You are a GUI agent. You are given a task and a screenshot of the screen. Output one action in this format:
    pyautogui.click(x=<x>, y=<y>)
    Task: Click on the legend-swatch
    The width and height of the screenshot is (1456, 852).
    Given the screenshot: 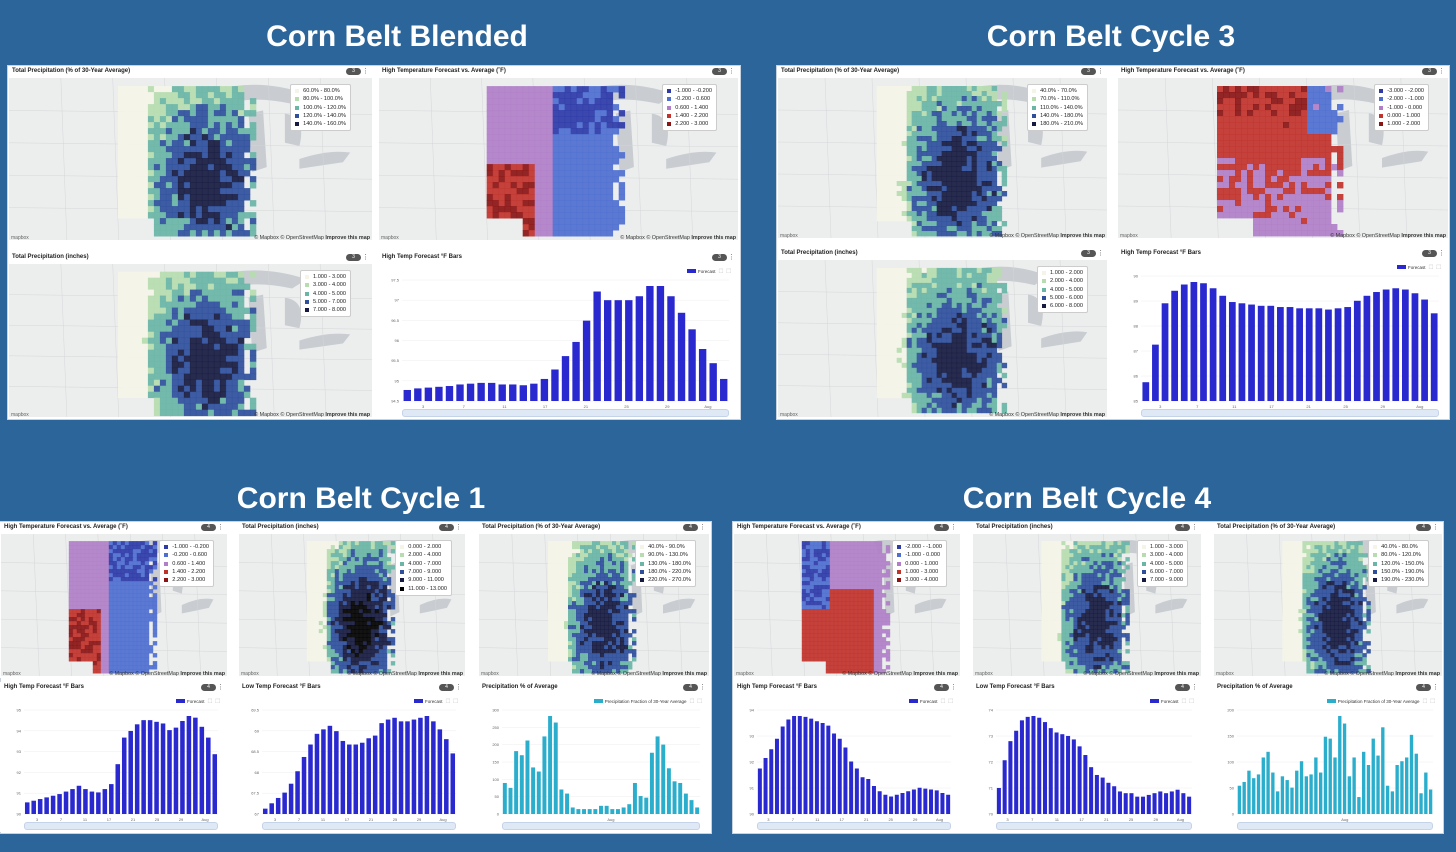 What is the action you would take?
    pyautogui.click(x=402, y=563)
    